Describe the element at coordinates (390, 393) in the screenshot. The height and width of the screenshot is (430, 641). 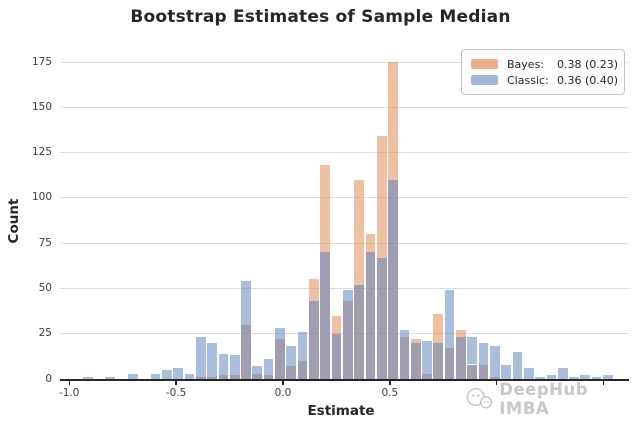
I see `x-tick-label: 0.5` at that location.